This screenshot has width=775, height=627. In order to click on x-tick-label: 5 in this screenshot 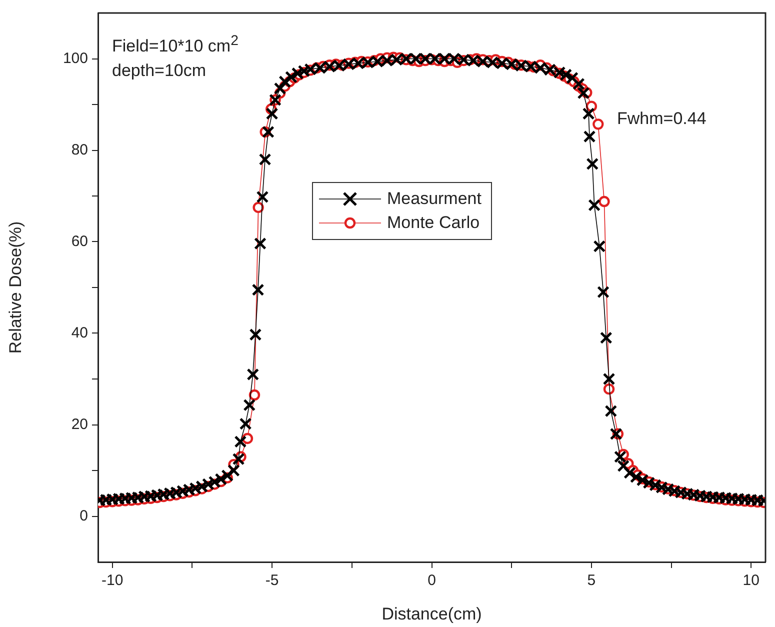, I will do `click(591, 581)`.